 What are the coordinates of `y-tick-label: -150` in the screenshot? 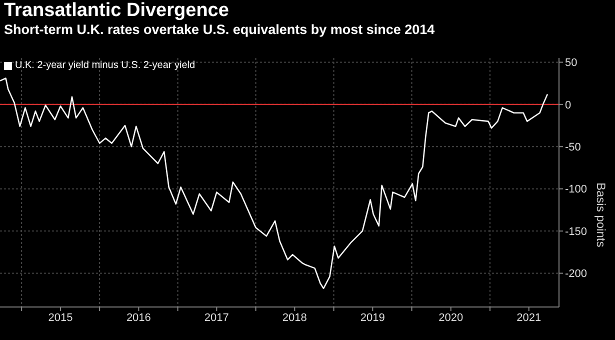 It's located at (576, 232).